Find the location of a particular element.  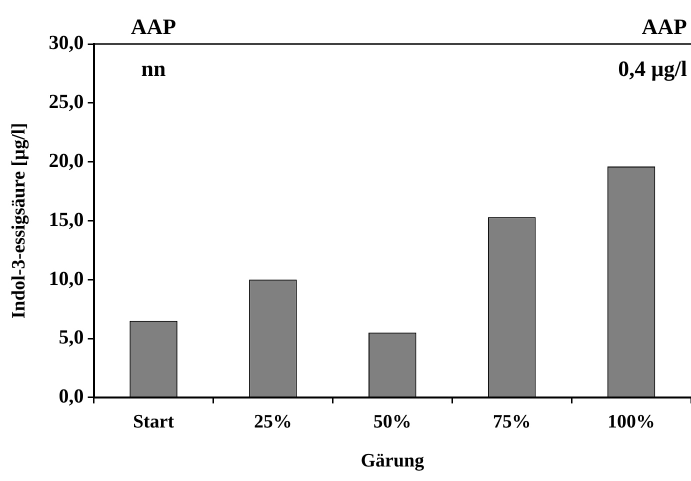

annotation: 0,4 µg/l is located at coordinates (652, 68).